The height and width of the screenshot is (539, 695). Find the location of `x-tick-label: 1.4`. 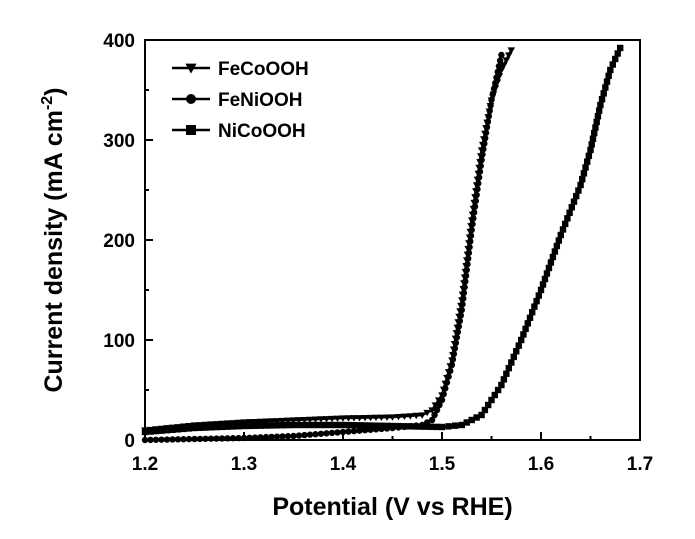

x-tick-label: 1.4 is located at coordinates (343, 464).